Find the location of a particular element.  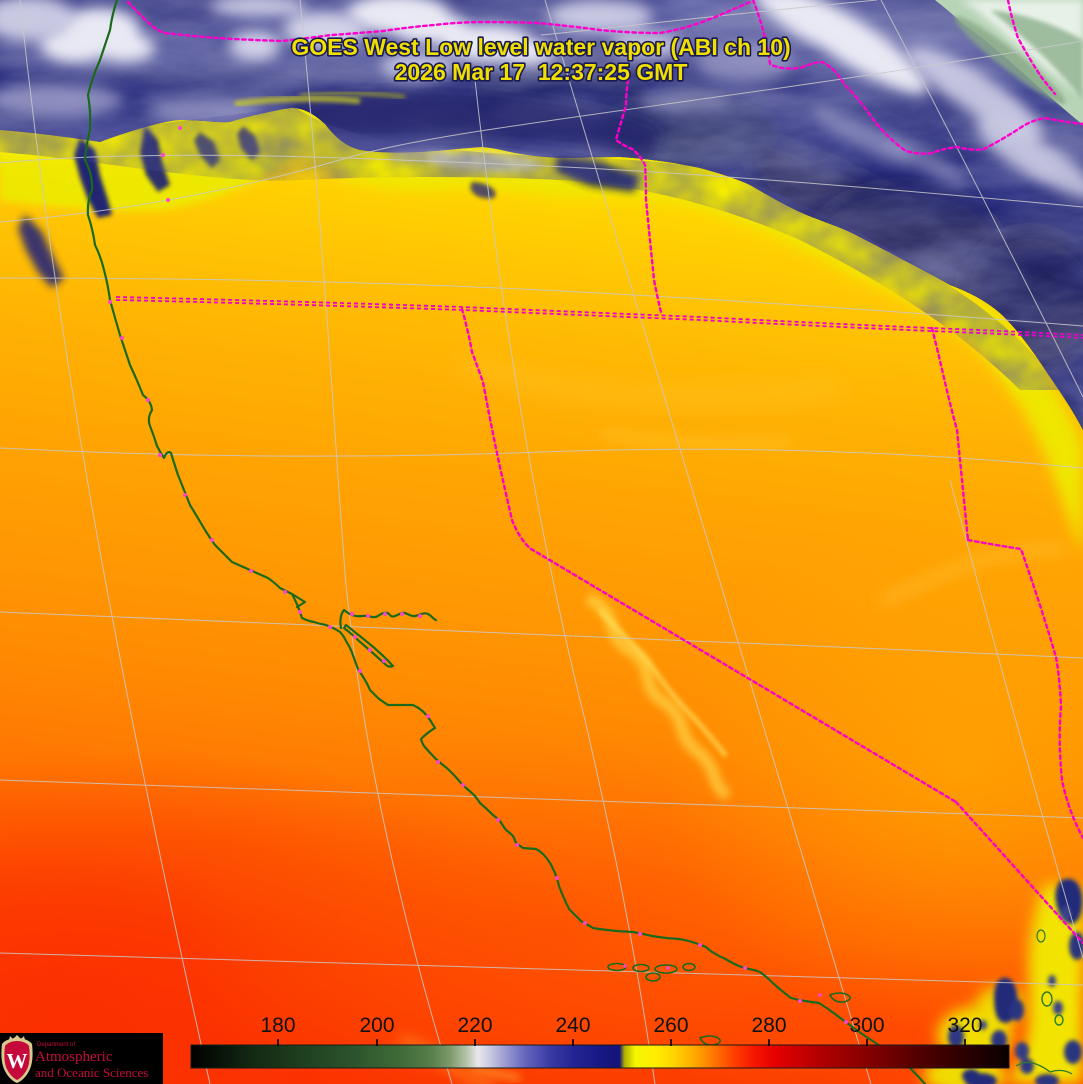

svg-text: 2026 Mar 17 12:37:25 GMT is located at coordinates (541, 72).